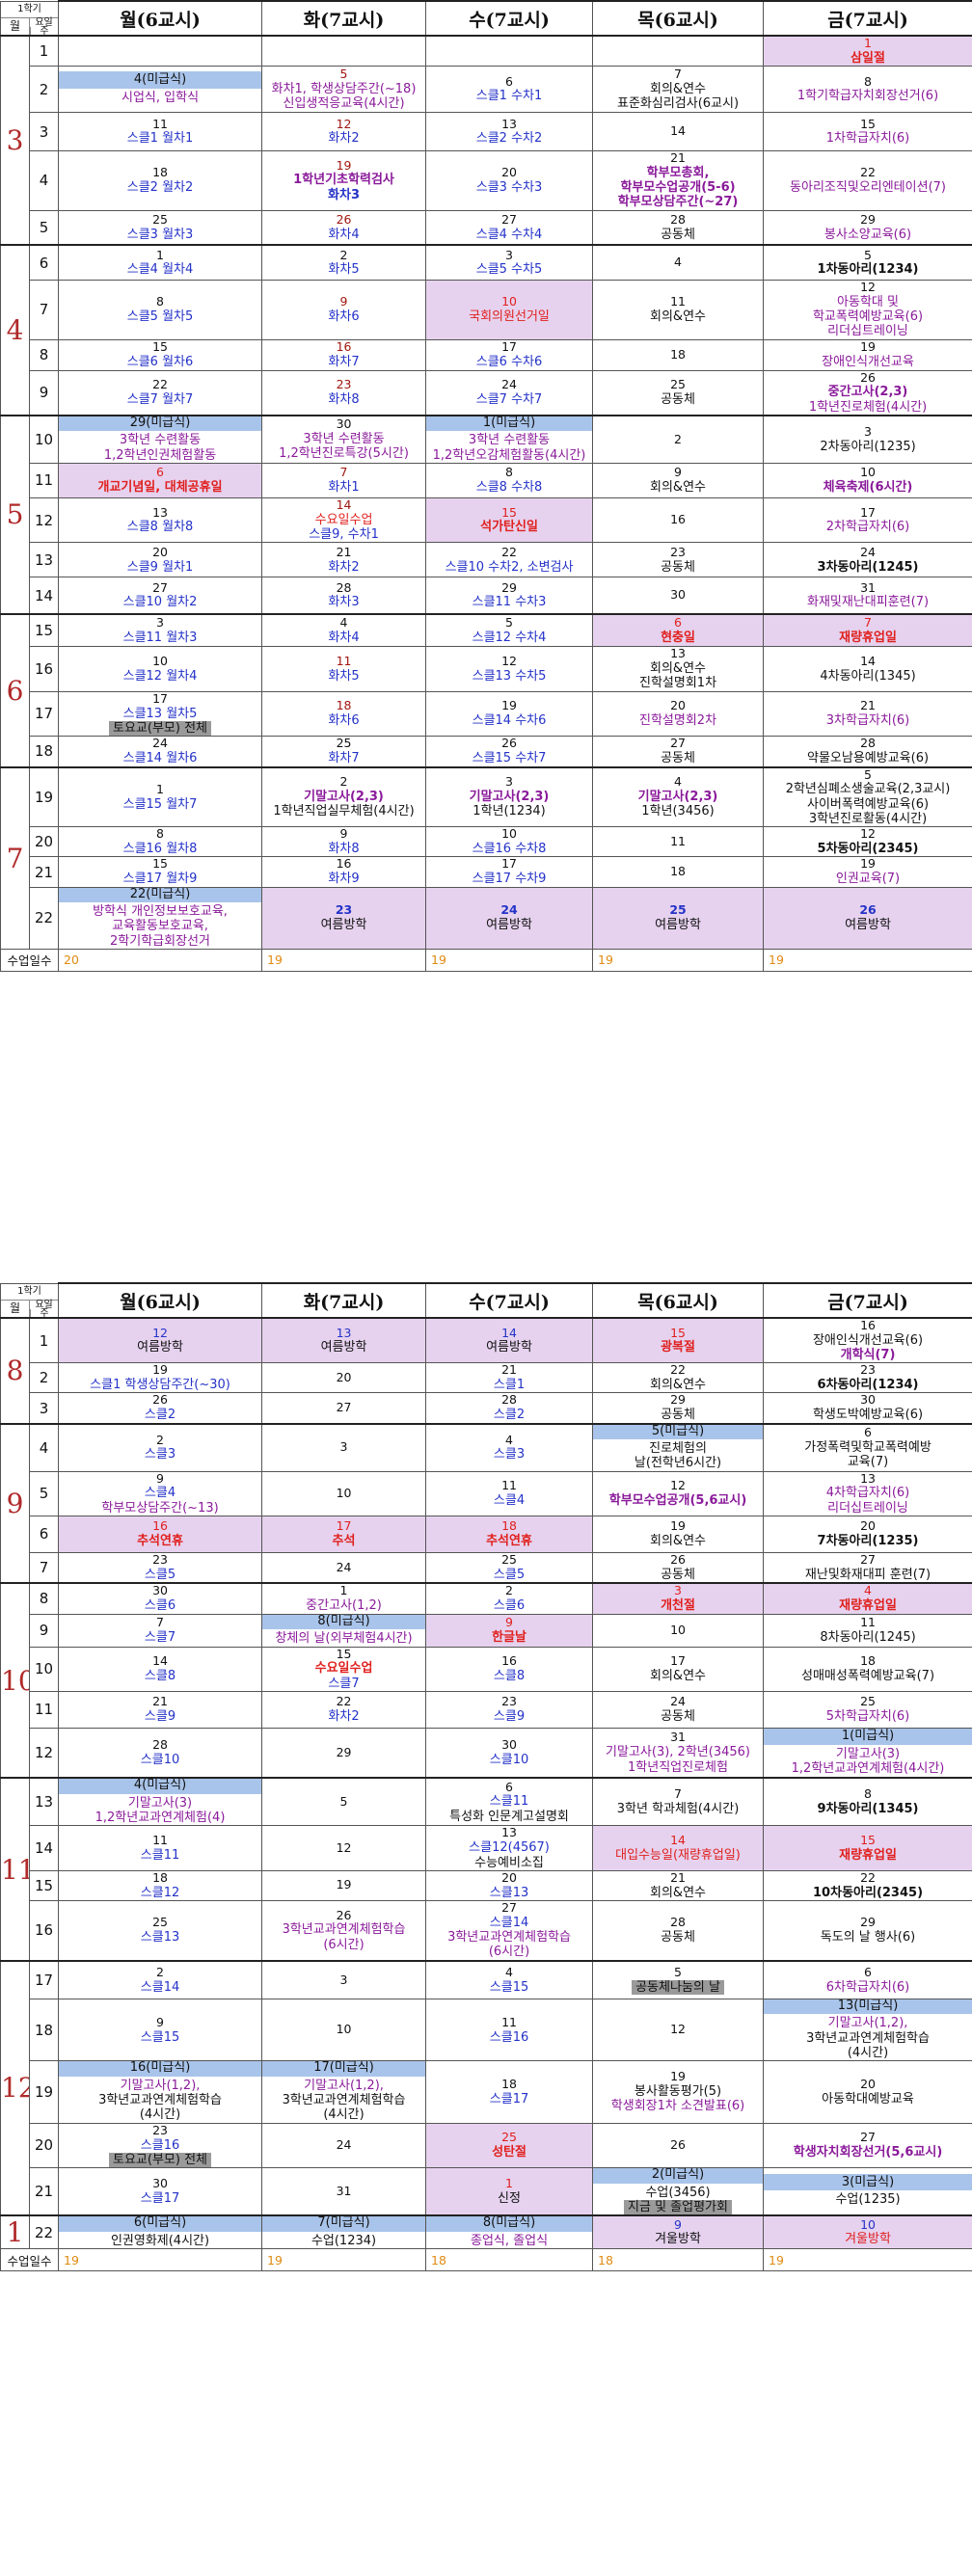  What do you see at coordinates (160, 439) in the screenshot?
I see `day-cell-mon: 29(미급식) 3학년 수련활동 1,2학년인권체험활동` at bounding box center [160, 439].